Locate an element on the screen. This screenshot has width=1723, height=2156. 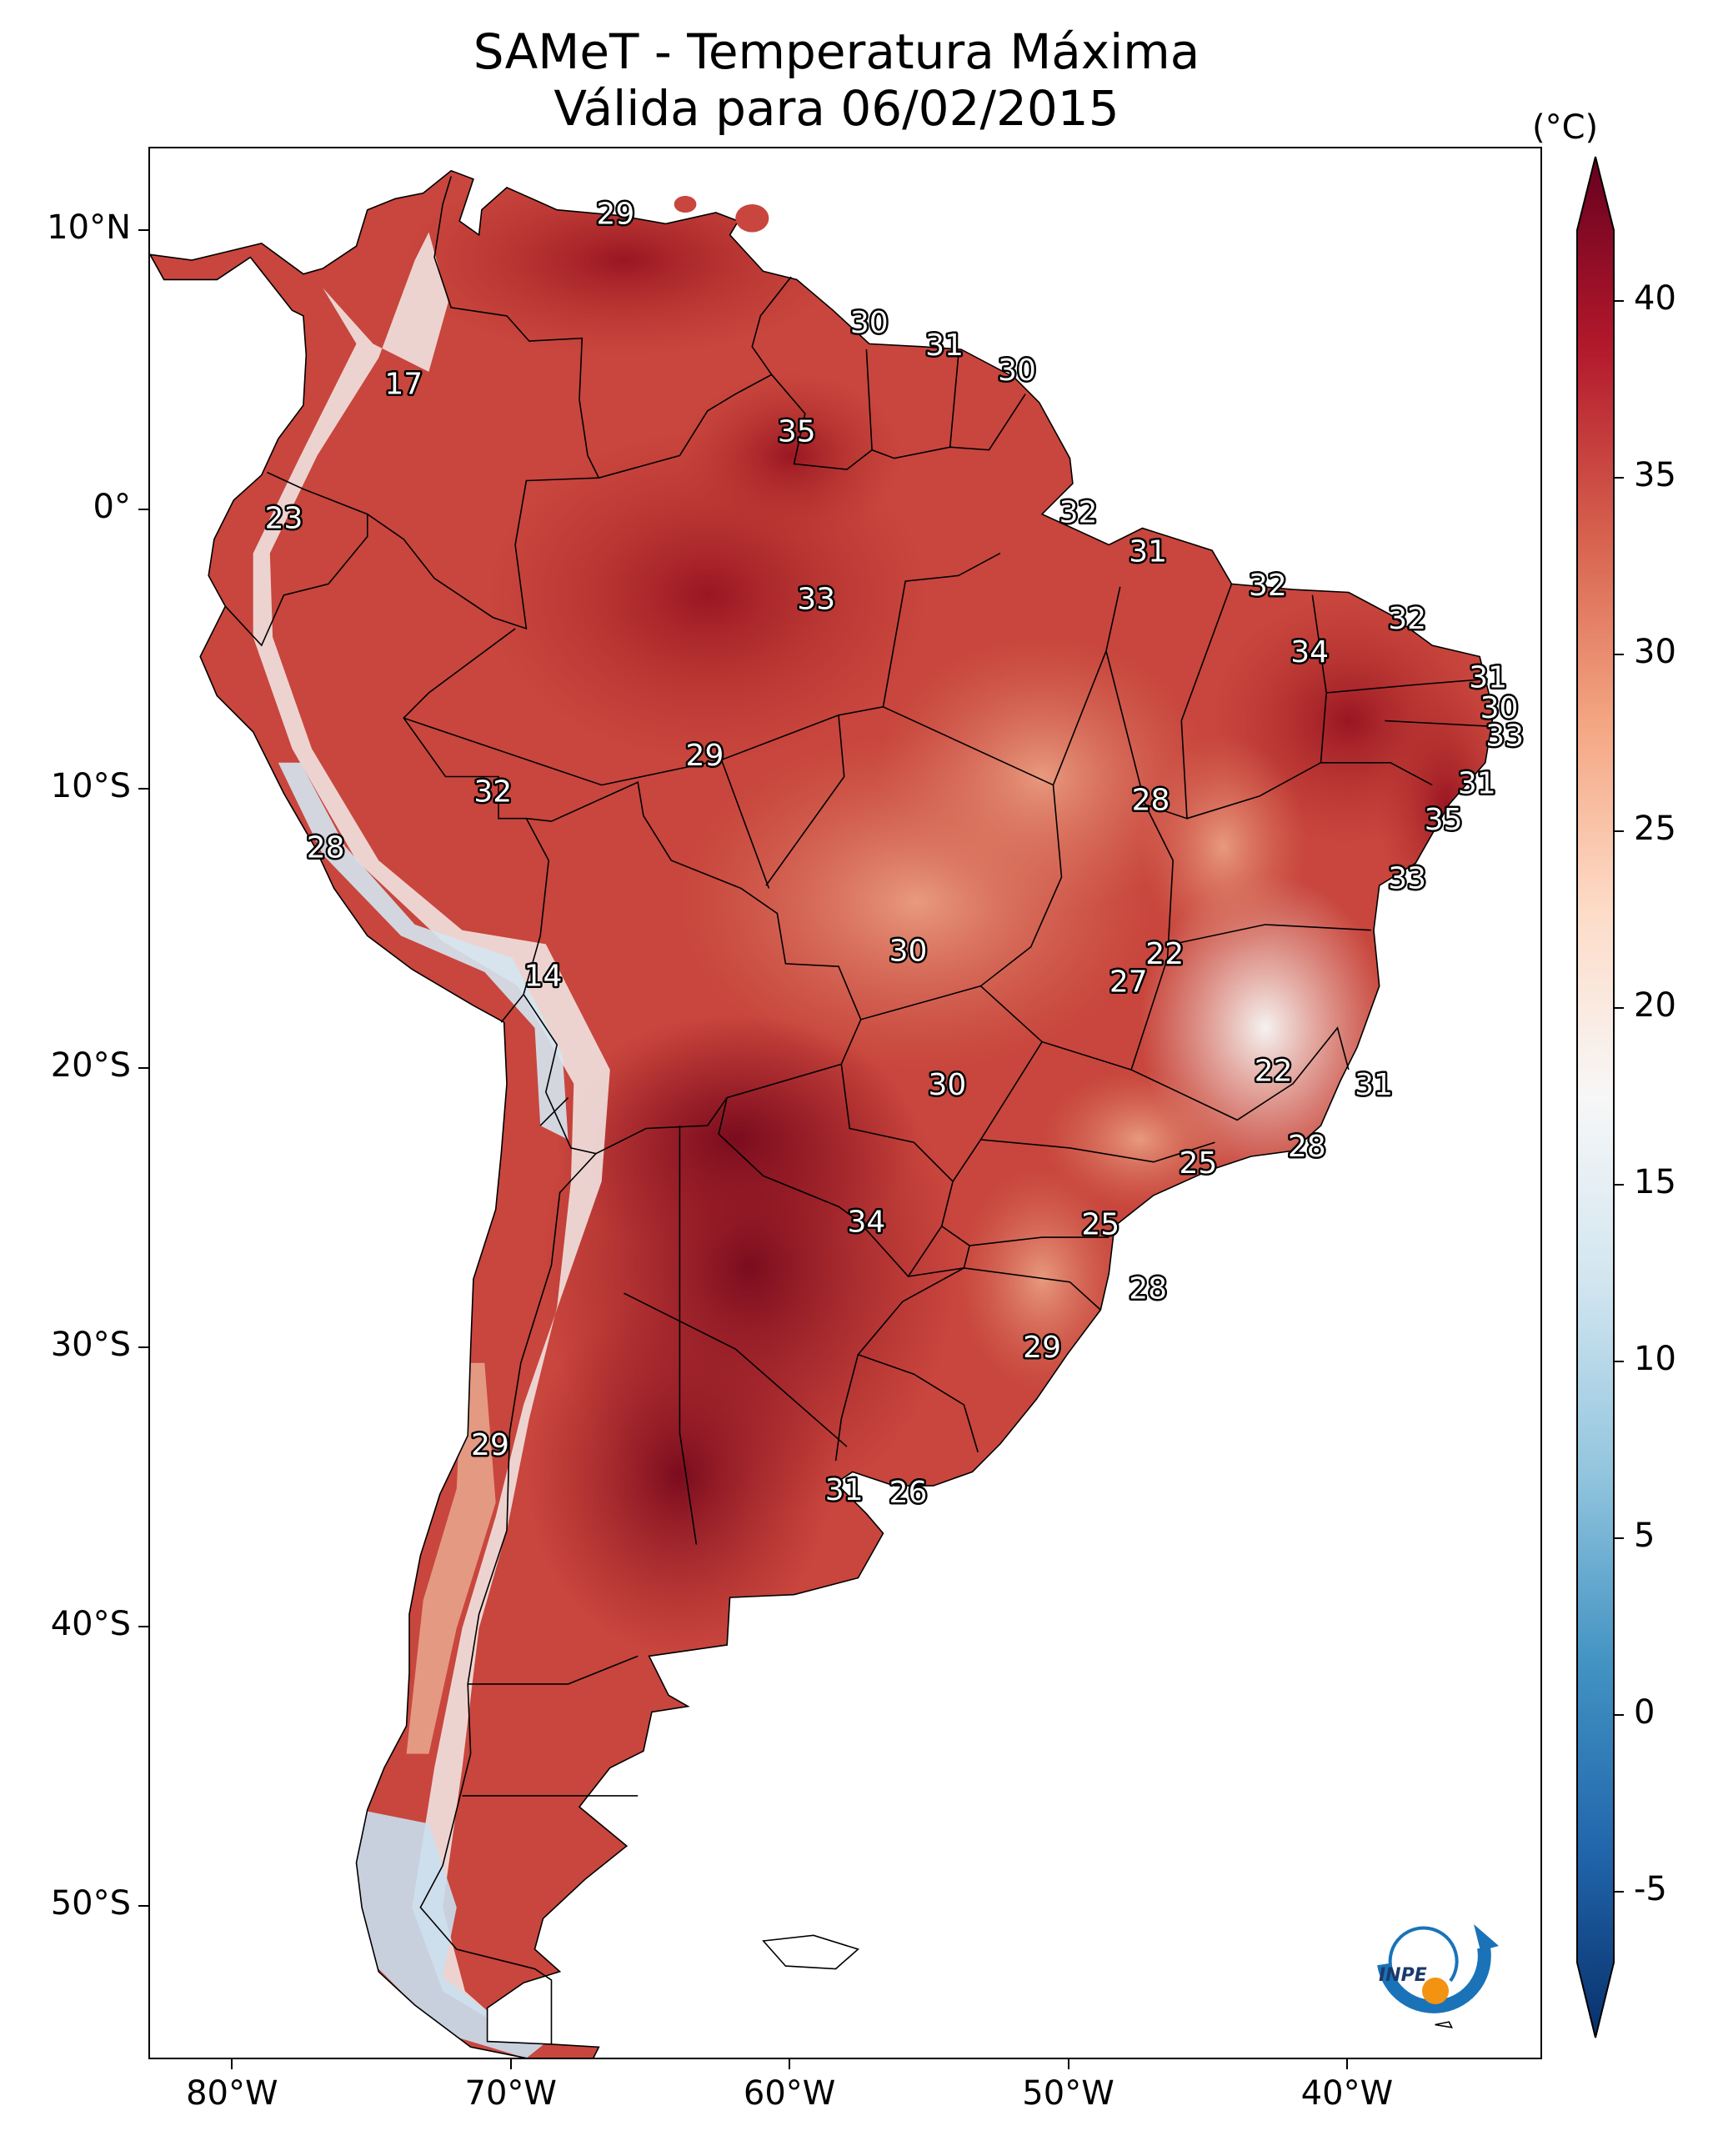
map-title: SAMeT - Temperatura Máxima is located at coordinates (837, 51).